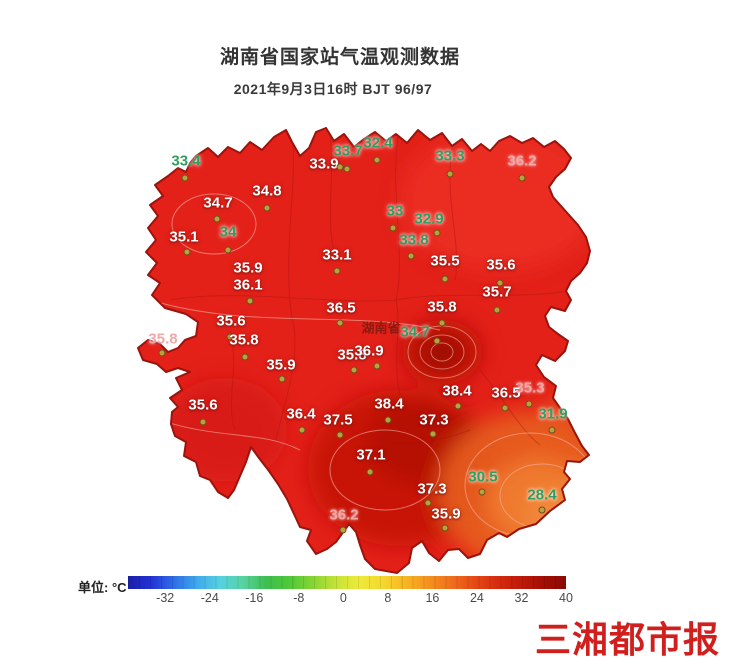  Describe the element at coordinates (343, 598) in the screenshot. I see `colorbar-tick-label: 0` at that location.